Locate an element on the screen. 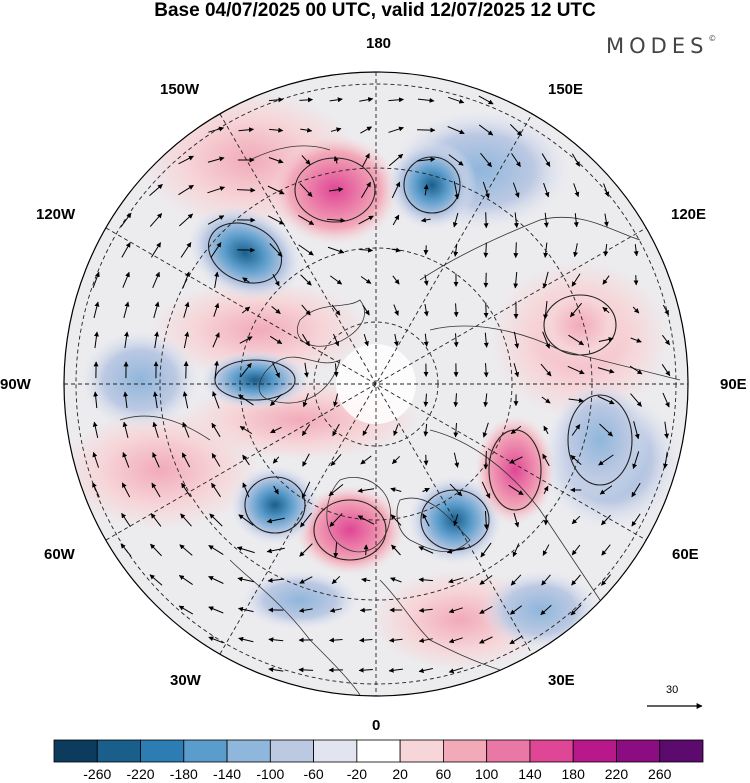 The height and width of the screenshot is (783, 750). lon-label-60e: 60E is located at coordinates (685, 554).